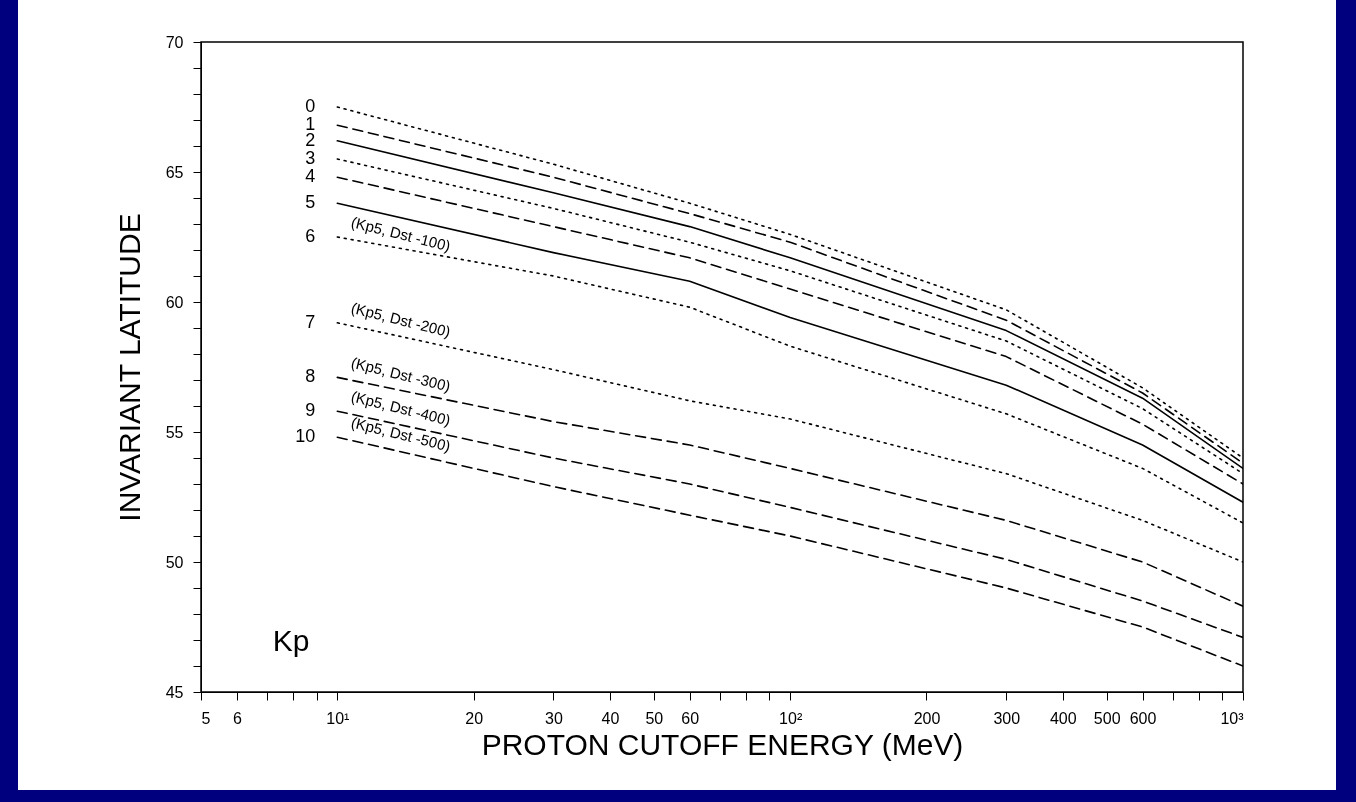 This screenshot has width=1356, height=802. What do you see at coordinates (310, 139) in the screenshot?
I see `series-label: 2` at bounding box center [310, 139].